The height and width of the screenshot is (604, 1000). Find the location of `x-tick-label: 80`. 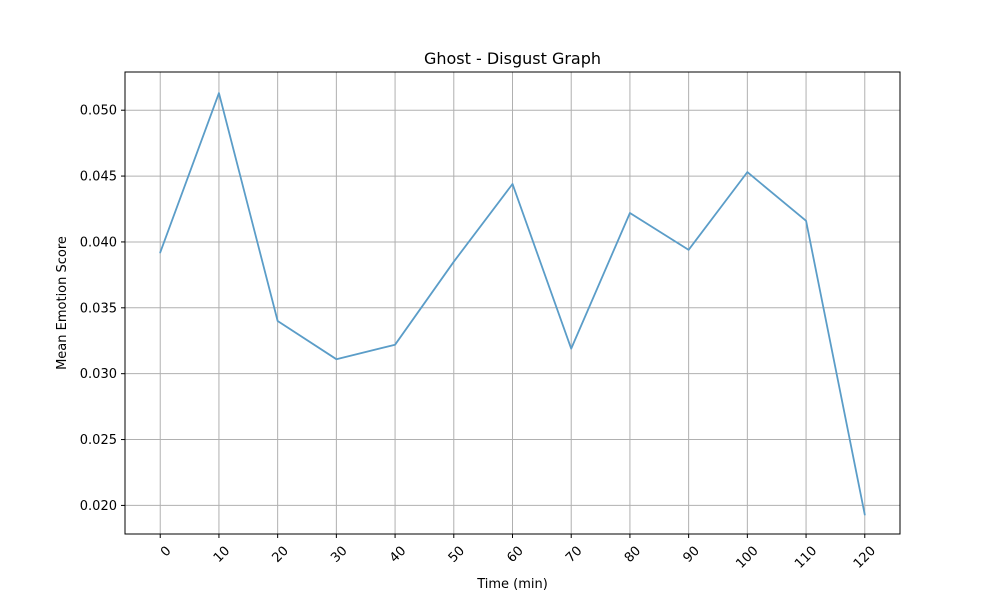

x-tick-label: 80 is located at coordinates (633, 555).